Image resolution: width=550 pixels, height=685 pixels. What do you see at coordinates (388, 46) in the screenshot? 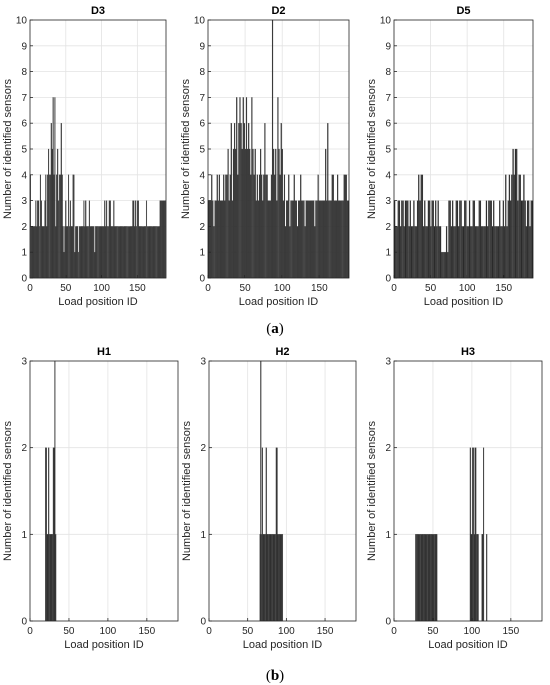
I see `y-tick-label: 9` at bounding box center [388, 46].